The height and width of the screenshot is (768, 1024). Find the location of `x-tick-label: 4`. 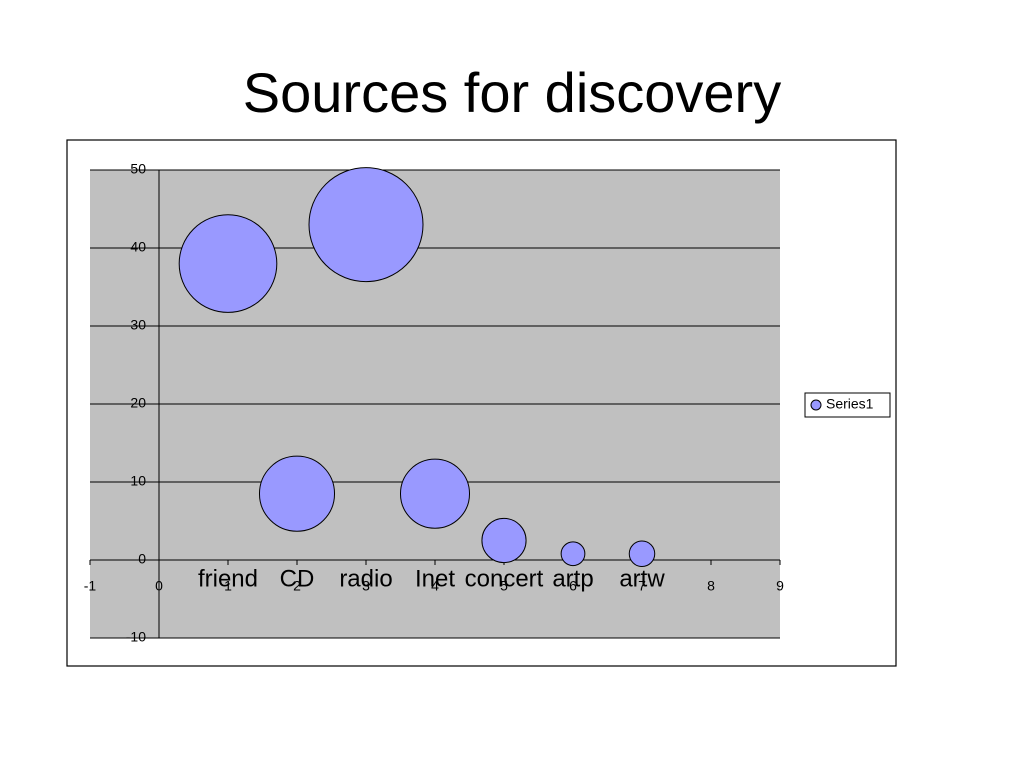

x-tick-label: 4 is located at coordinates (435, 586).